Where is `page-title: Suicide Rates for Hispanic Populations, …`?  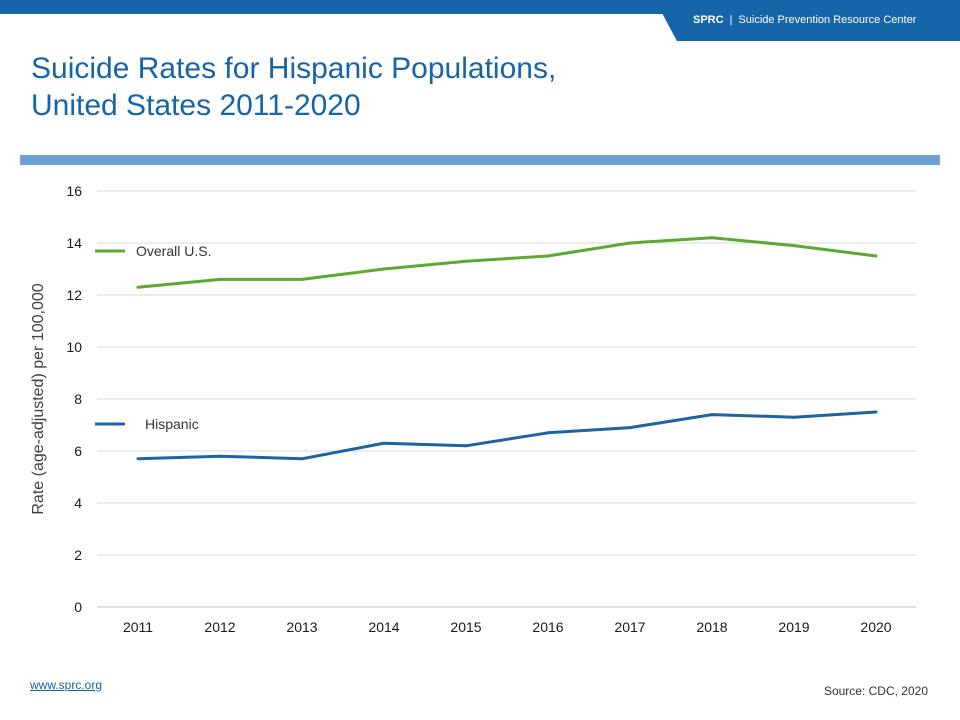 page-title: Suicide Rates for Hispanic Populations, … is located at coordinates (381, 87).